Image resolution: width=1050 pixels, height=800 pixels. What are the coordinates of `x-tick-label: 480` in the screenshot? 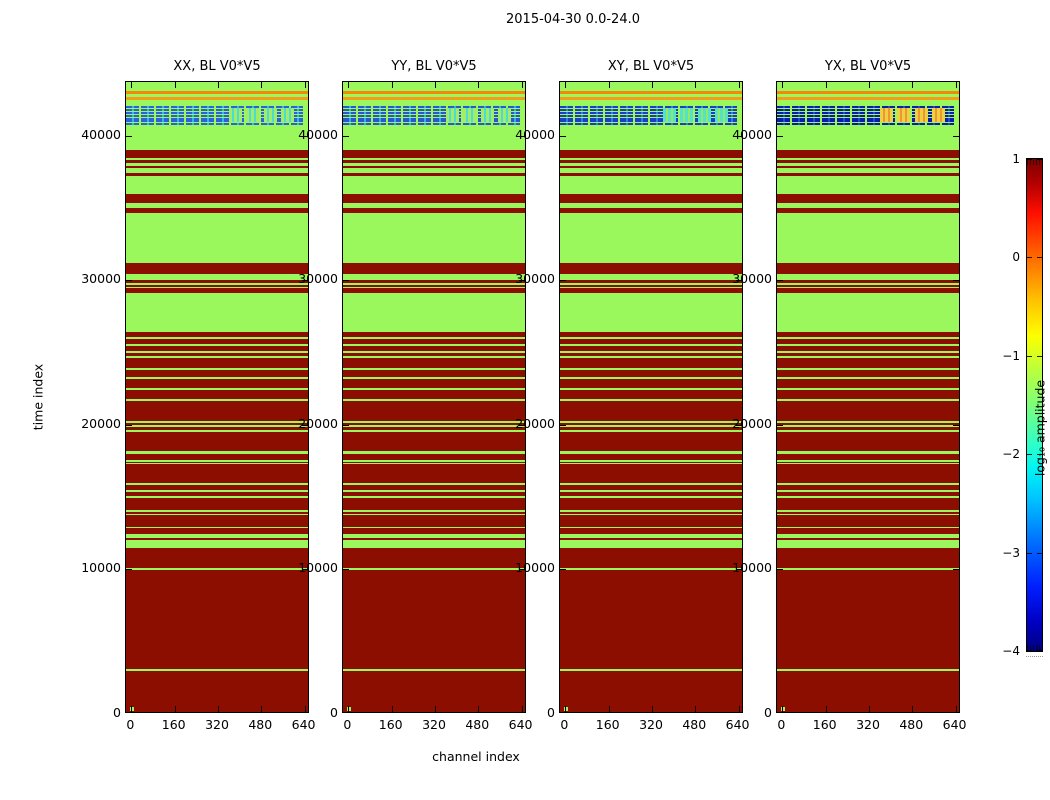 It's located at (911, 724).